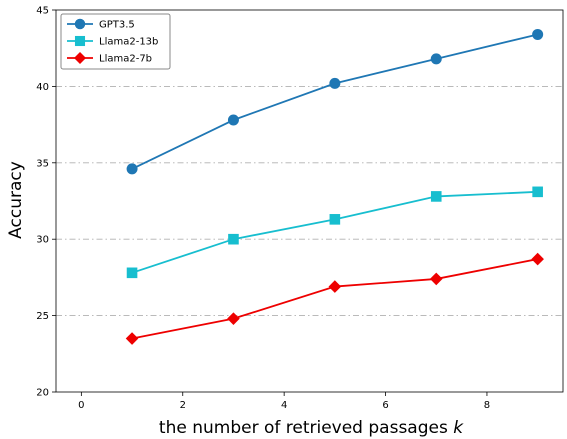  Describe the element at coordinates (183, 405) in the screenshot. I see `x-tick-label: 2` at that location.